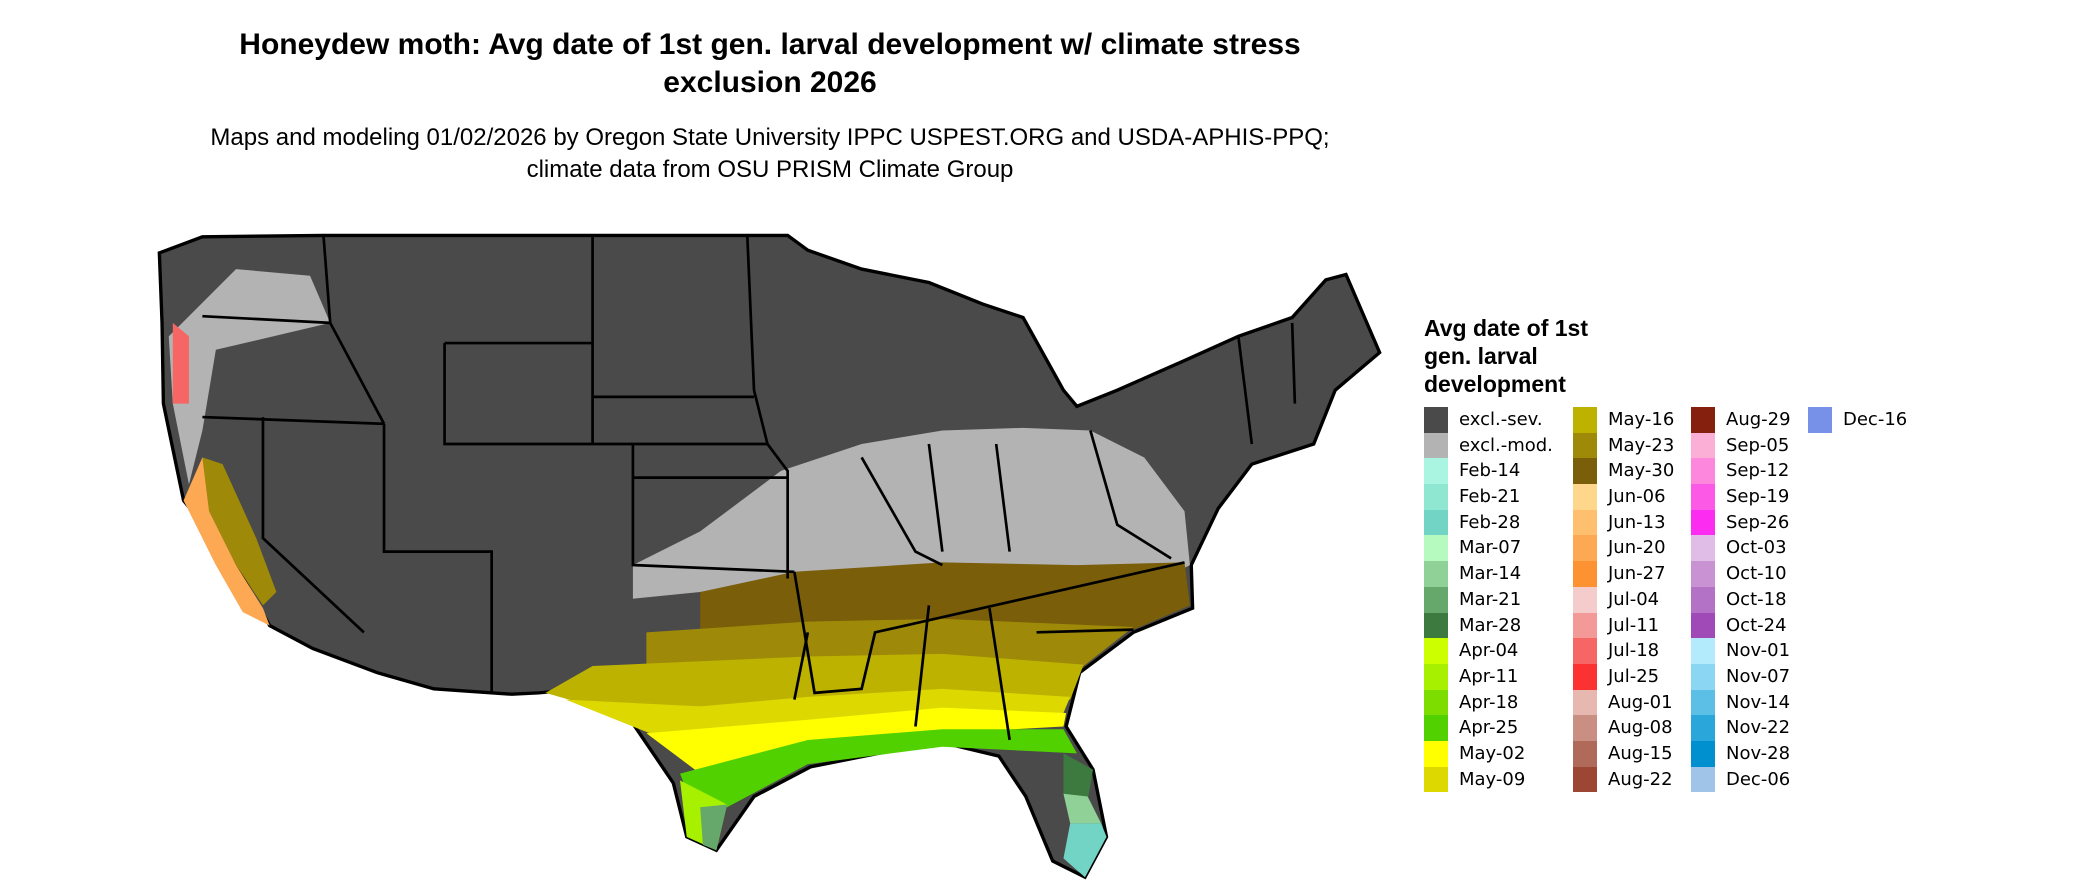 The width and height of the screenshot is (2100, 892). I want to click on legend-item: Oct-03, so click(1766, 548).